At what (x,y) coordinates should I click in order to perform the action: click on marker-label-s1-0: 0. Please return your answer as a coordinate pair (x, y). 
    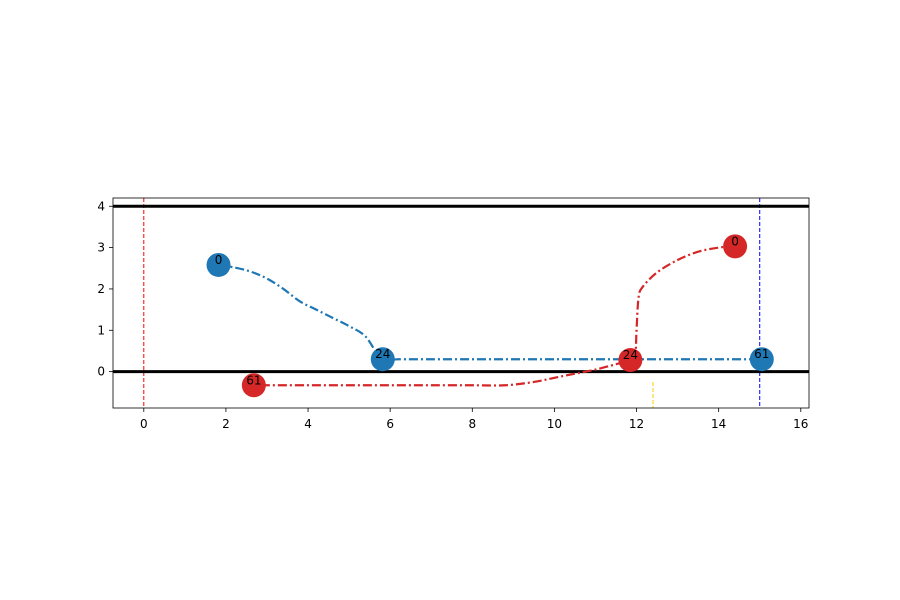
    Looking at the image, I should click on (735, 241).